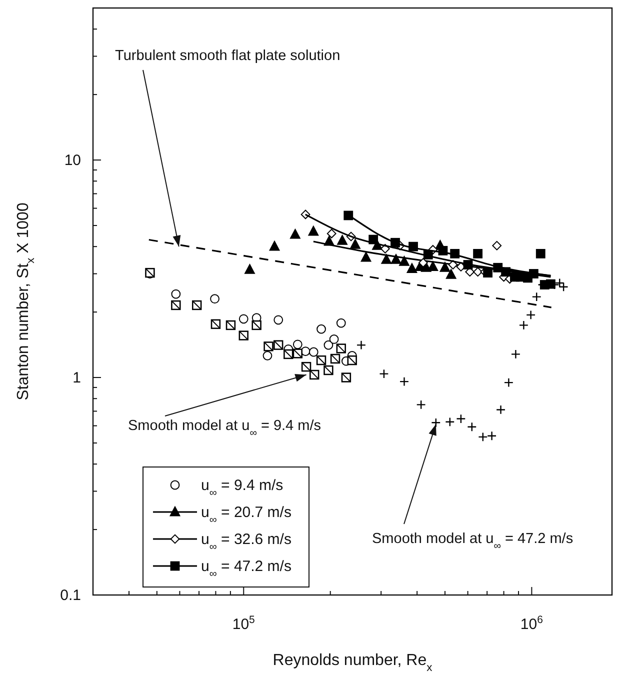 This screenshot has height=679, width=629. Describe the element at coordinates (532, 623) in the screenshot. I see `x-tick-label: 10$^{6}$` at that location.